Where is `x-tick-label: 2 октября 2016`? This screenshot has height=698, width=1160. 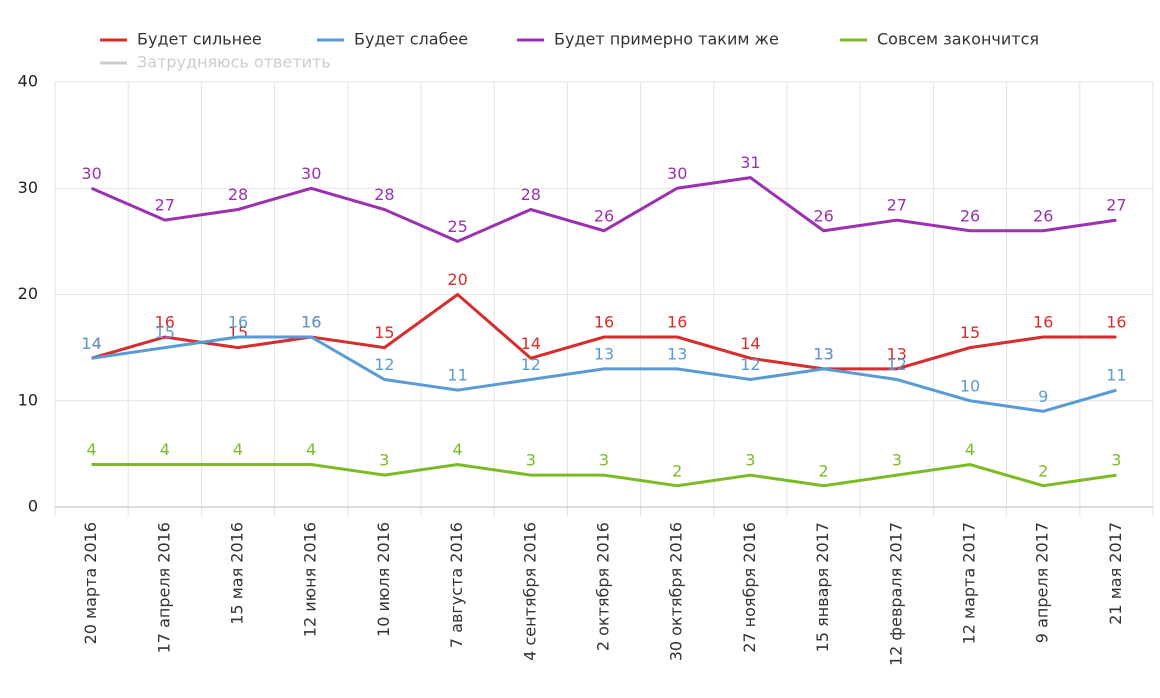 x-tick-label: 2 октября 2016 is located at coordinates (603, 586).